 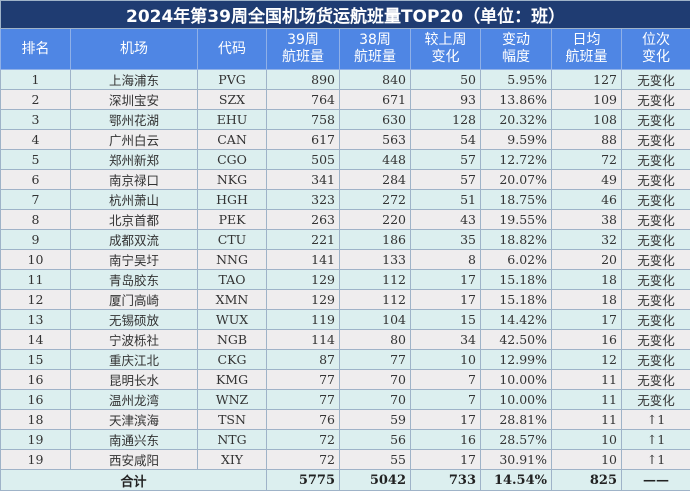 What do you see at coordinates (445, 299) in the screenshot?
I see `cell-change: 17` at bounding box center [445, 299].